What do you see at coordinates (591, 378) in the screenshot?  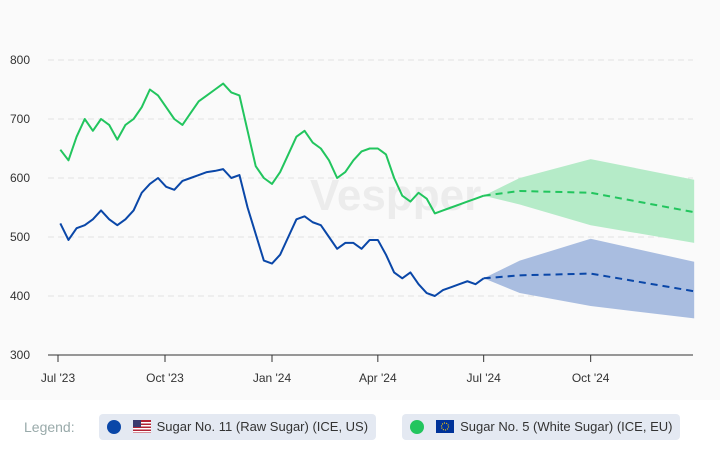 I see `x-tick-label: Oct '24` at bounding box center [591, 378].